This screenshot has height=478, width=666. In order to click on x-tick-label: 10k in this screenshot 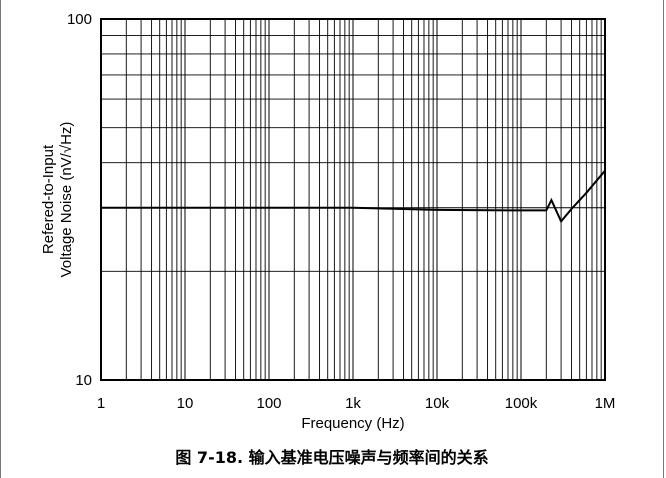, I will do `click(437, 403)`.